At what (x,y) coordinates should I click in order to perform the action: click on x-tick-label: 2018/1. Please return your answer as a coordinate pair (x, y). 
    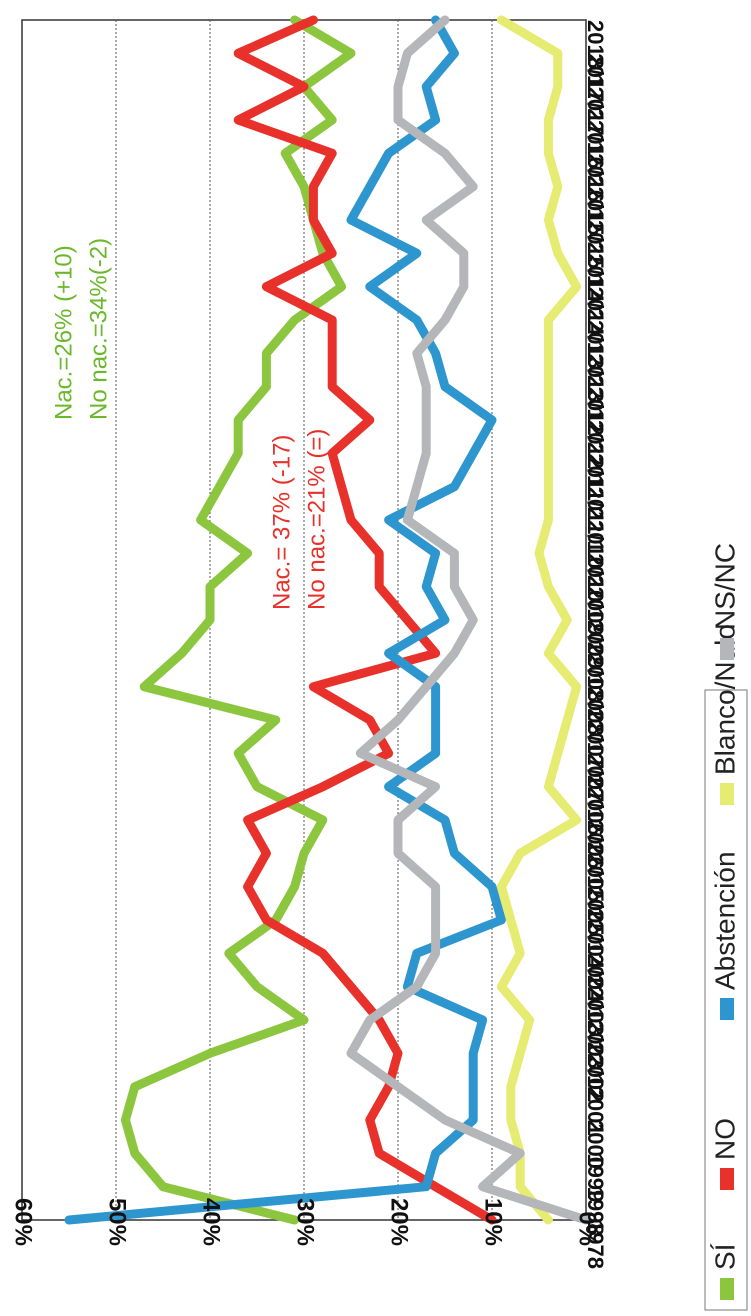
    Looking at the image, I should click on (595, 53).